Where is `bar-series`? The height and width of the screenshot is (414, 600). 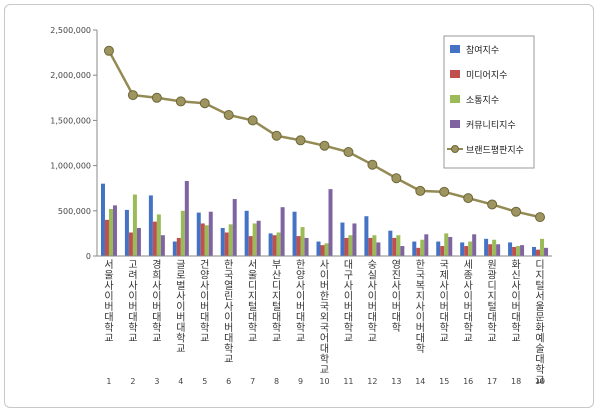 bar-series is located at coordinates (324, 218).